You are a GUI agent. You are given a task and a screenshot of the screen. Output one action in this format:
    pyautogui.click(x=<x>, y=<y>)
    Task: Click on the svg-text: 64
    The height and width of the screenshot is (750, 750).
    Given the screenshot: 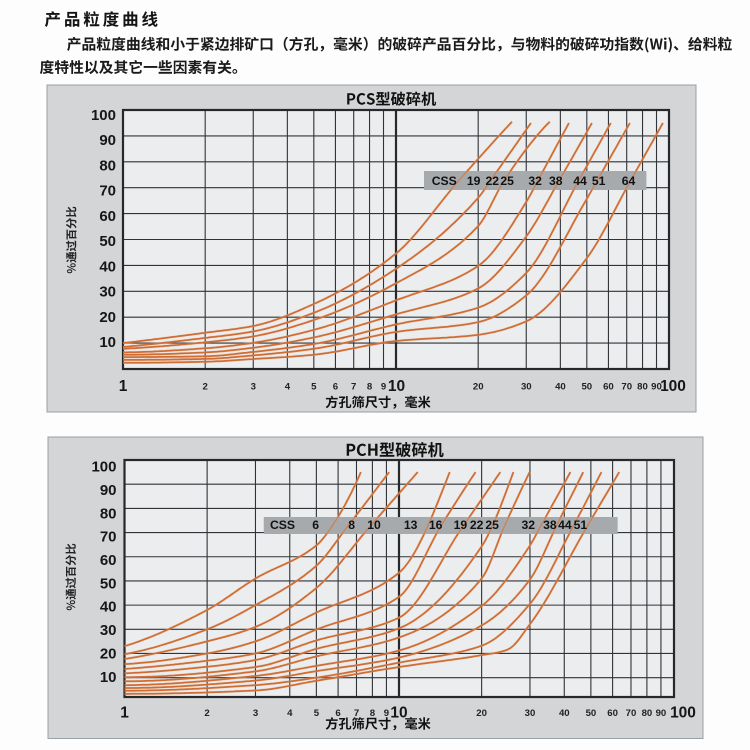 What is the action you would take?
    pyautogui.click(x=629, y=181)
    